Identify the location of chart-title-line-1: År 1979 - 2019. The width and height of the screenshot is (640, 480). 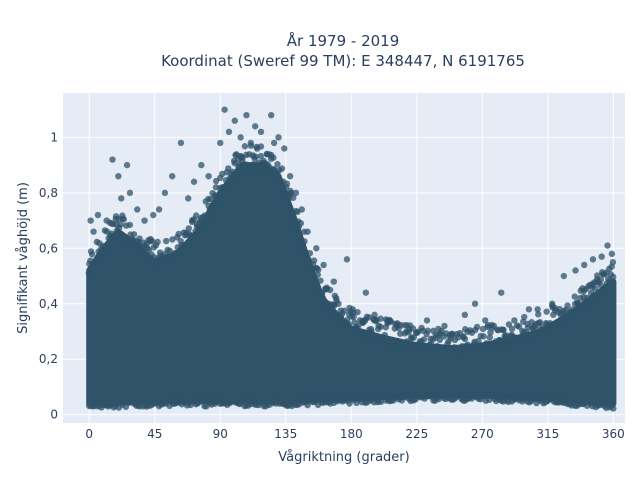
(343, 40).